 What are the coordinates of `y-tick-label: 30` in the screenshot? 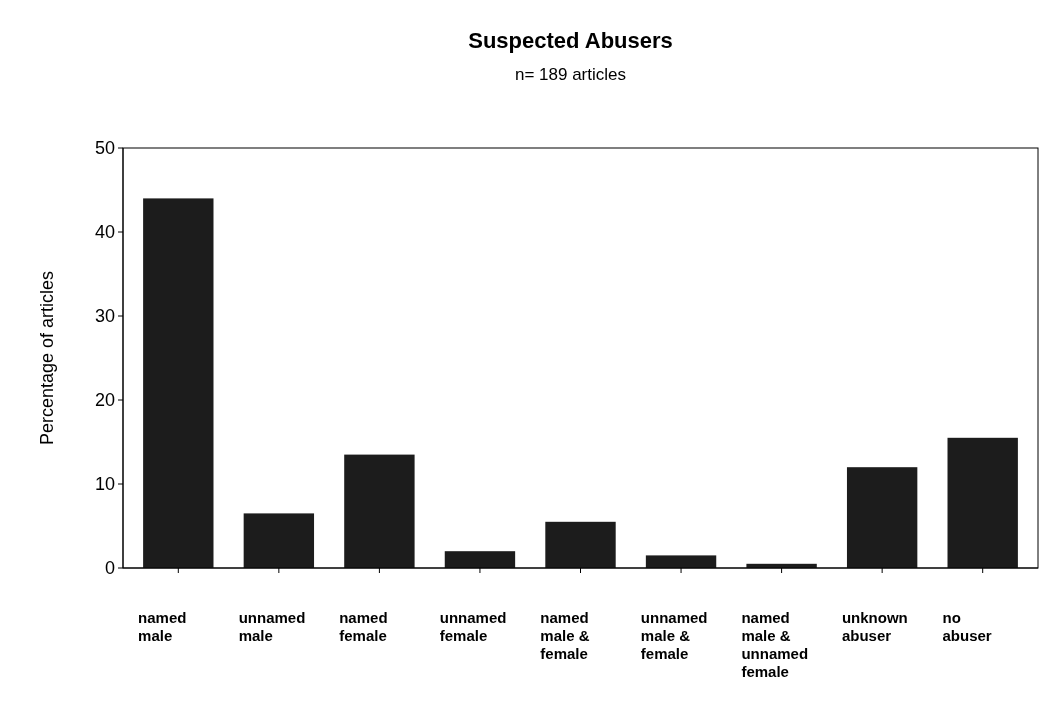 It's located at (104, 316).